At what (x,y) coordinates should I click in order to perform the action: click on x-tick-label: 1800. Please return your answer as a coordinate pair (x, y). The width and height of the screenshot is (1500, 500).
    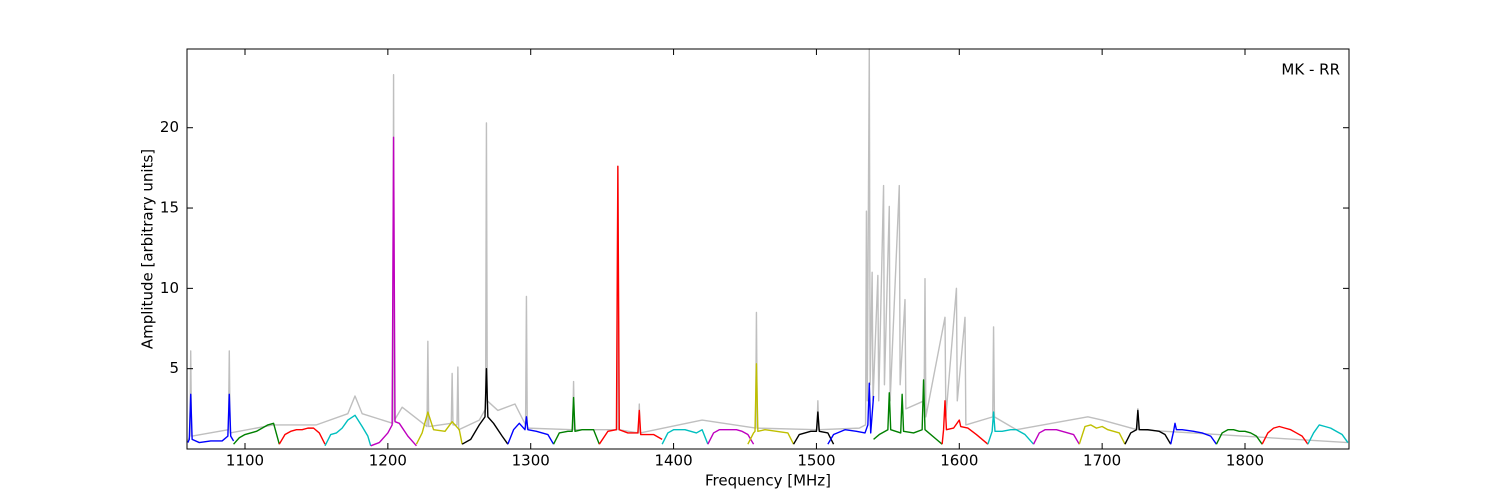
    Looking at the image, I should click on (1245, 461).